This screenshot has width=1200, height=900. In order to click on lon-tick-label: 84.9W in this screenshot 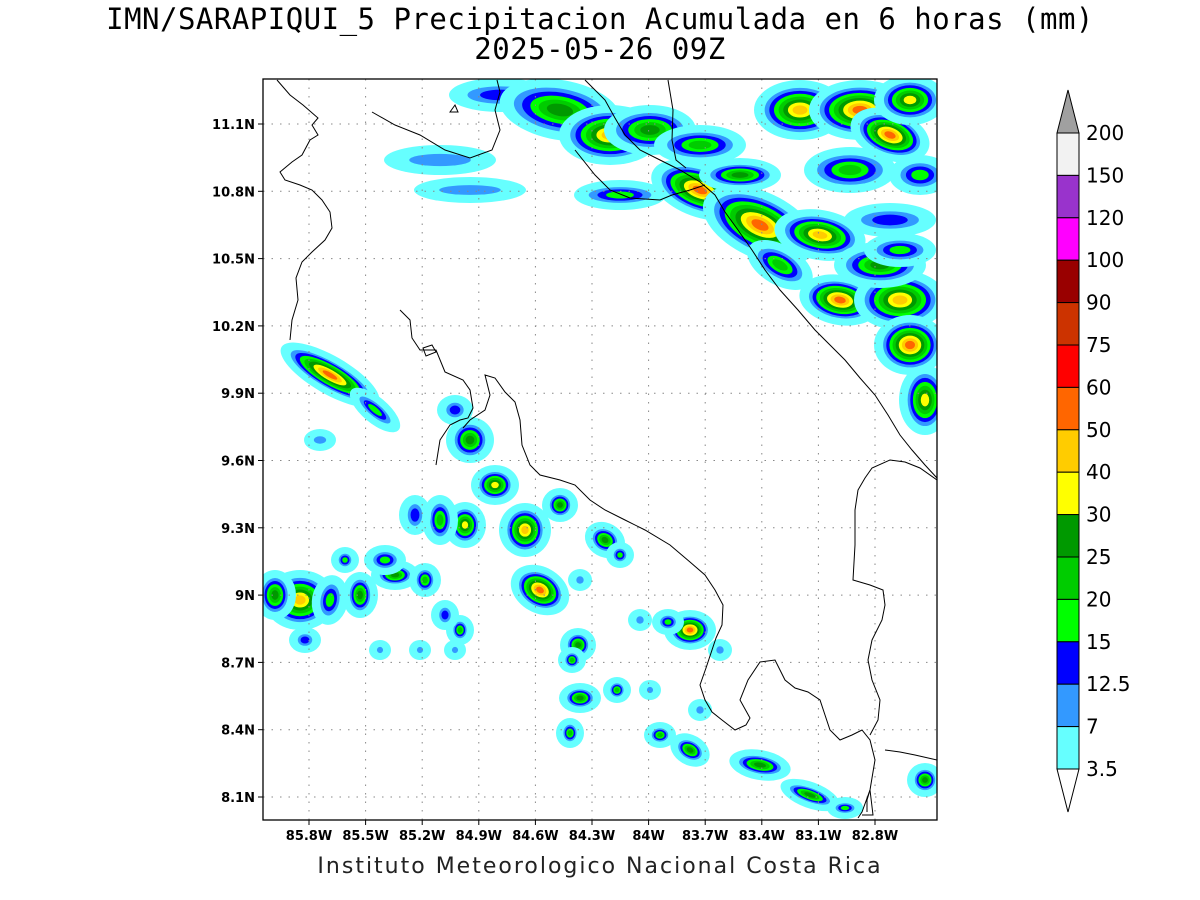, I will do `click(479, 836)`.